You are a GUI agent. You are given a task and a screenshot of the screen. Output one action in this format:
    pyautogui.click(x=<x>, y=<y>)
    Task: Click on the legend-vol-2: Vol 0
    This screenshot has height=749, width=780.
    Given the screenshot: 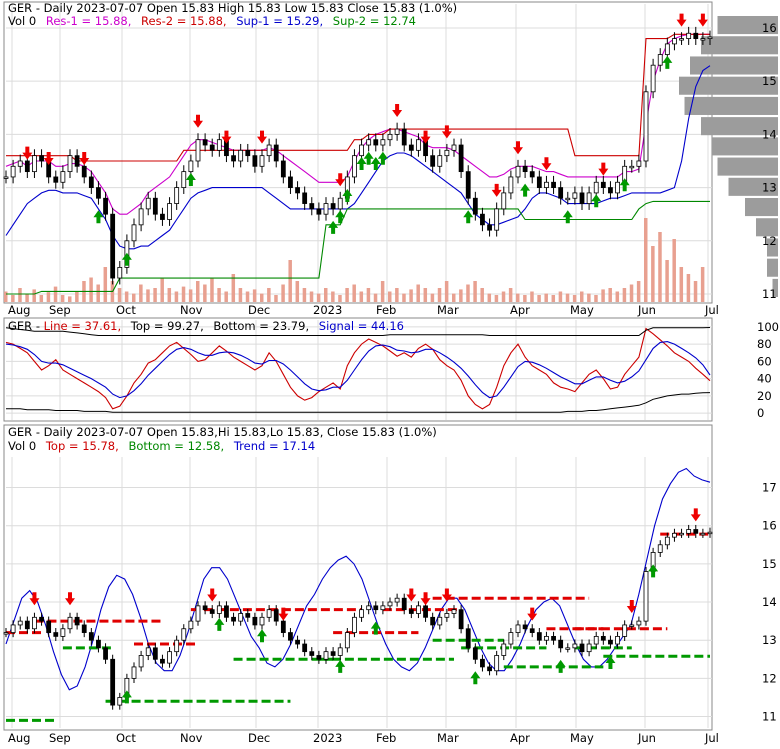 What is the action you would take?
    pyautogui.click(x=22, y=446)
    